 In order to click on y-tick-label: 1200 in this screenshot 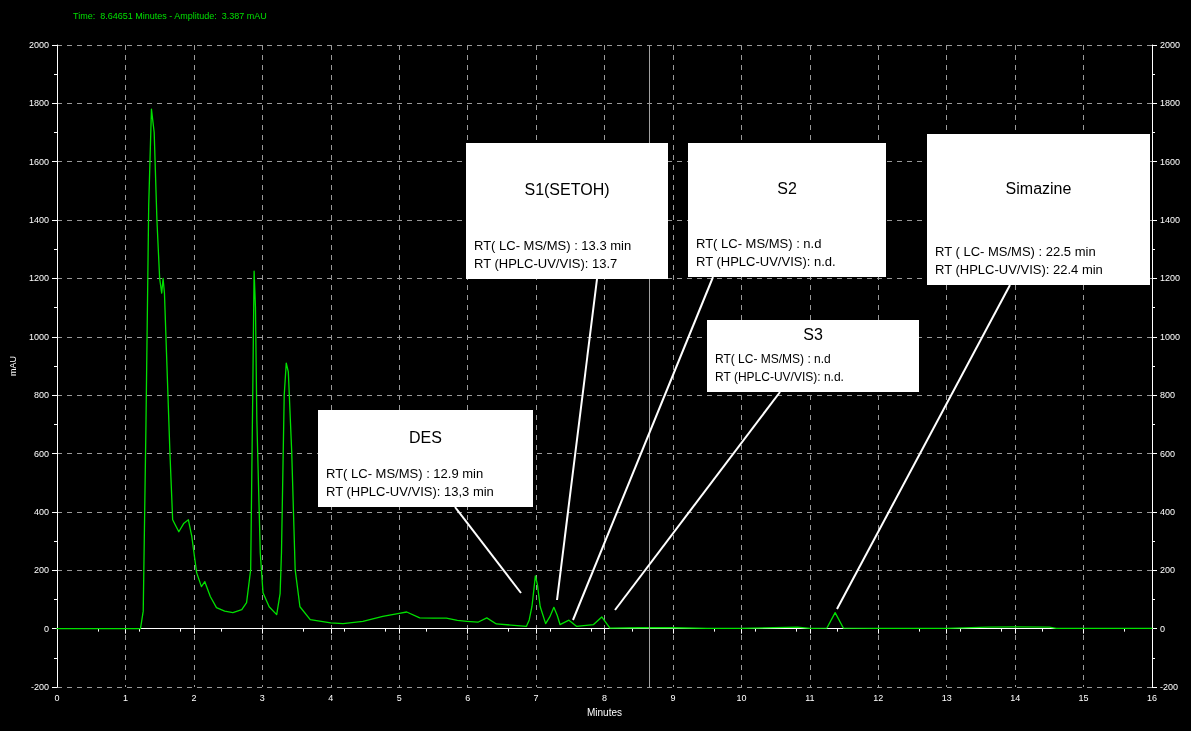, I will do `click(38, 278)`.